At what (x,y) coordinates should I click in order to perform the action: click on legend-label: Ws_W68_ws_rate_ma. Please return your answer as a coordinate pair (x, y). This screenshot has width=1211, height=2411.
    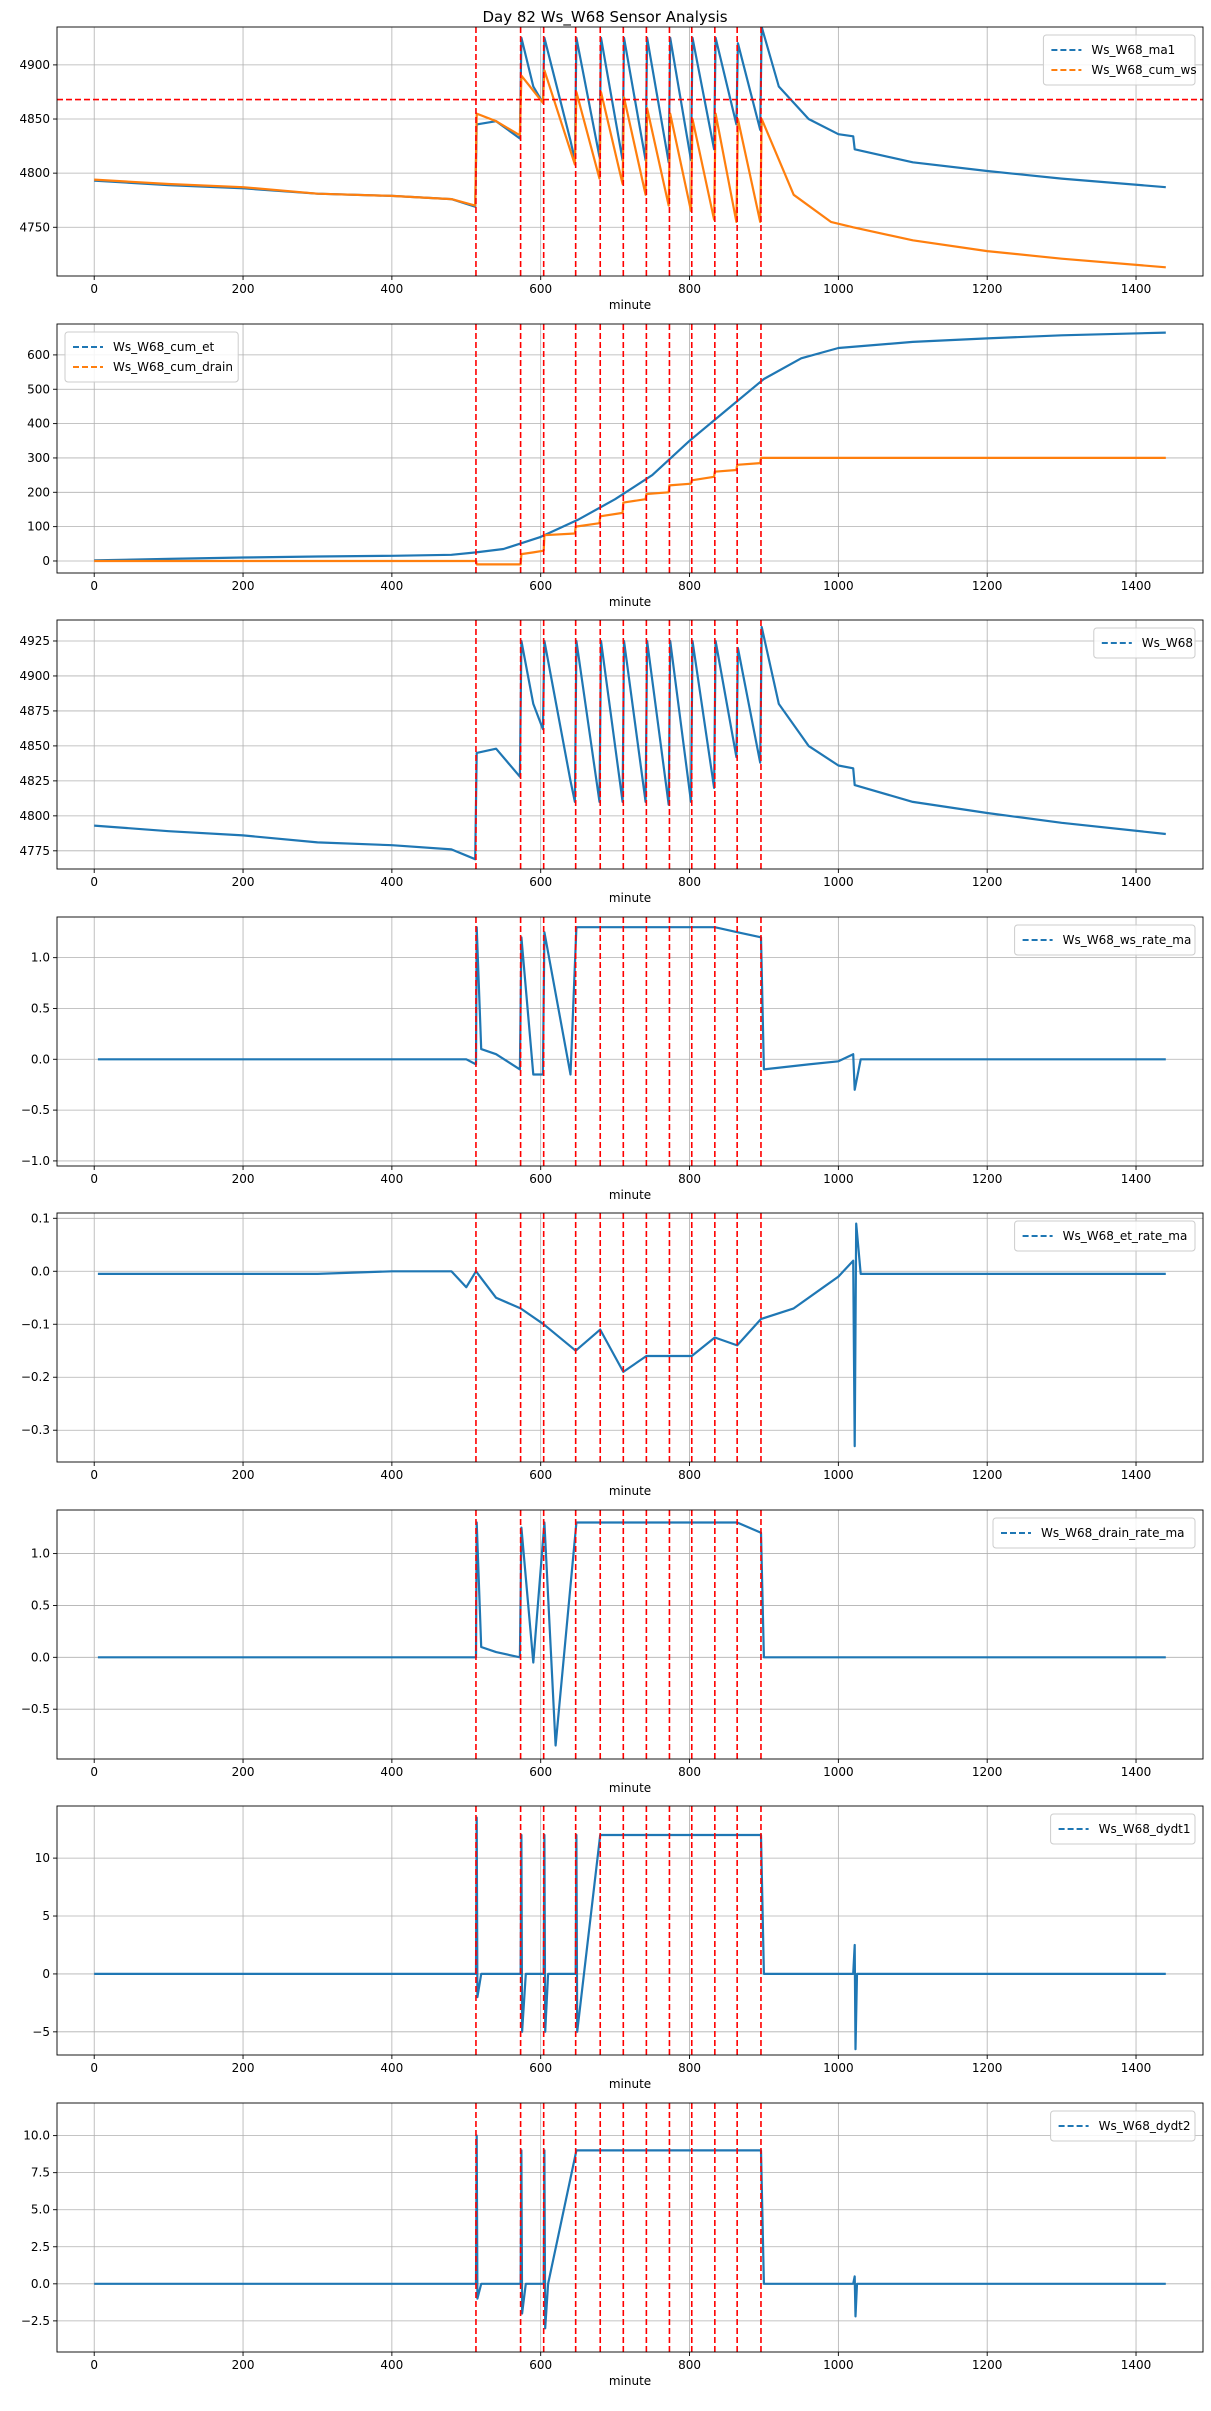
    Looking at the image, I should click on (1127, 940).